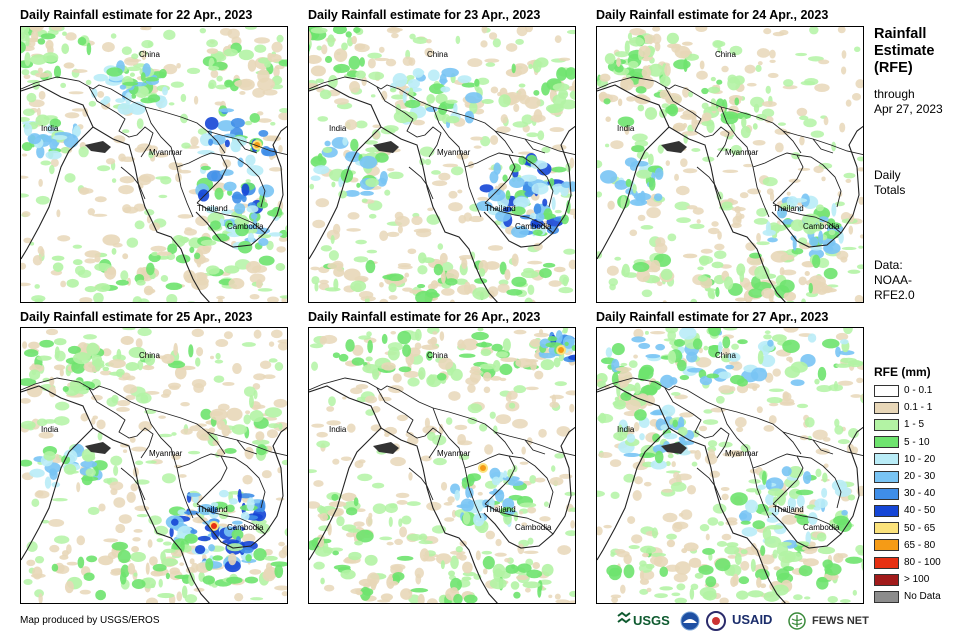 Image resolution: width=967 pixels, height=639 pixels. Describe the element at coordinates (920, 494) in the screenshot. I see `legend-label: 30 - 40` at that location.